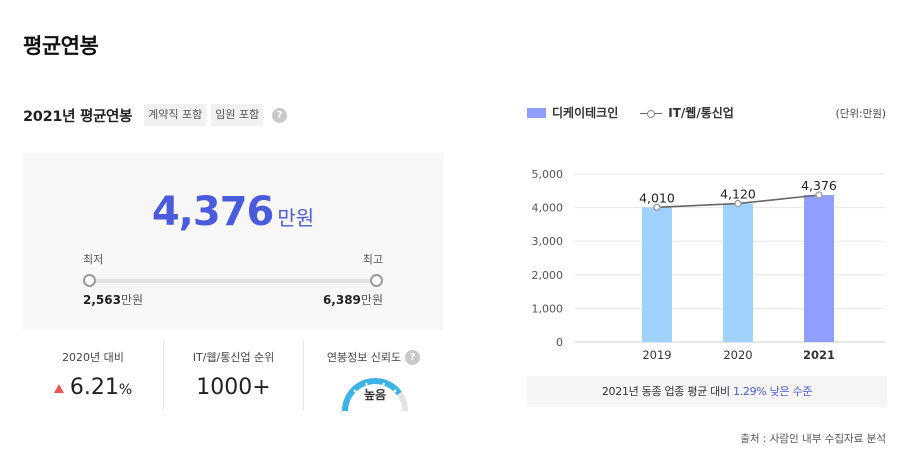  What do you see at coordinates (132, 300) in the screenshot?
I see `min-salary-unit: 만원` at bounding box center [132, 300].